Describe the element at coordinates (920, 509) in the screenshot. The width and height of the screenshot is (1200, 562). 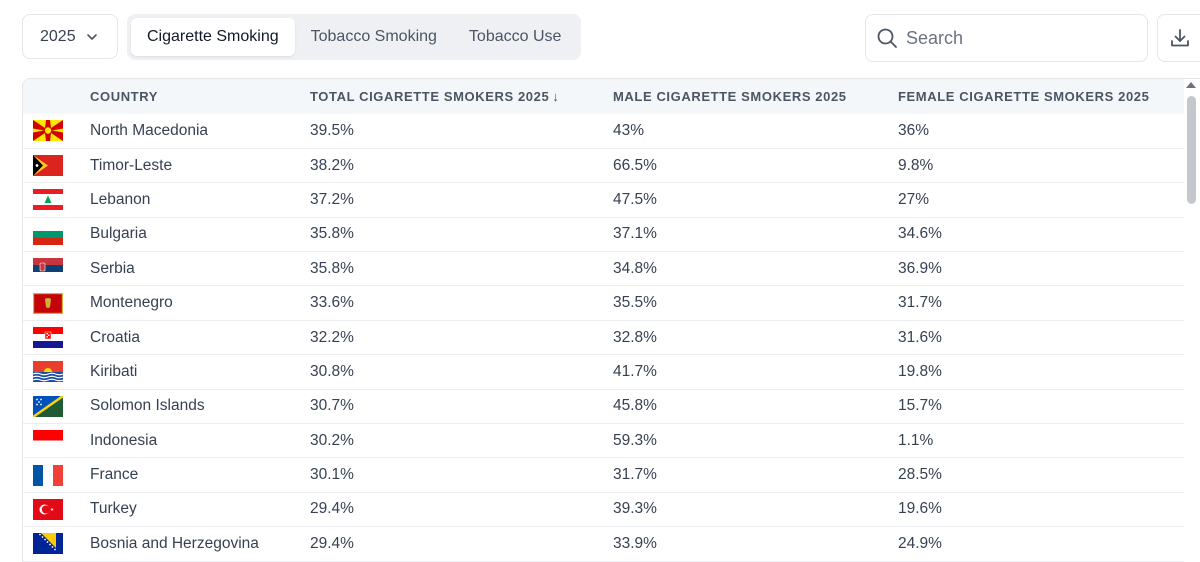
I see `cell-female: 19.6%` at that location.